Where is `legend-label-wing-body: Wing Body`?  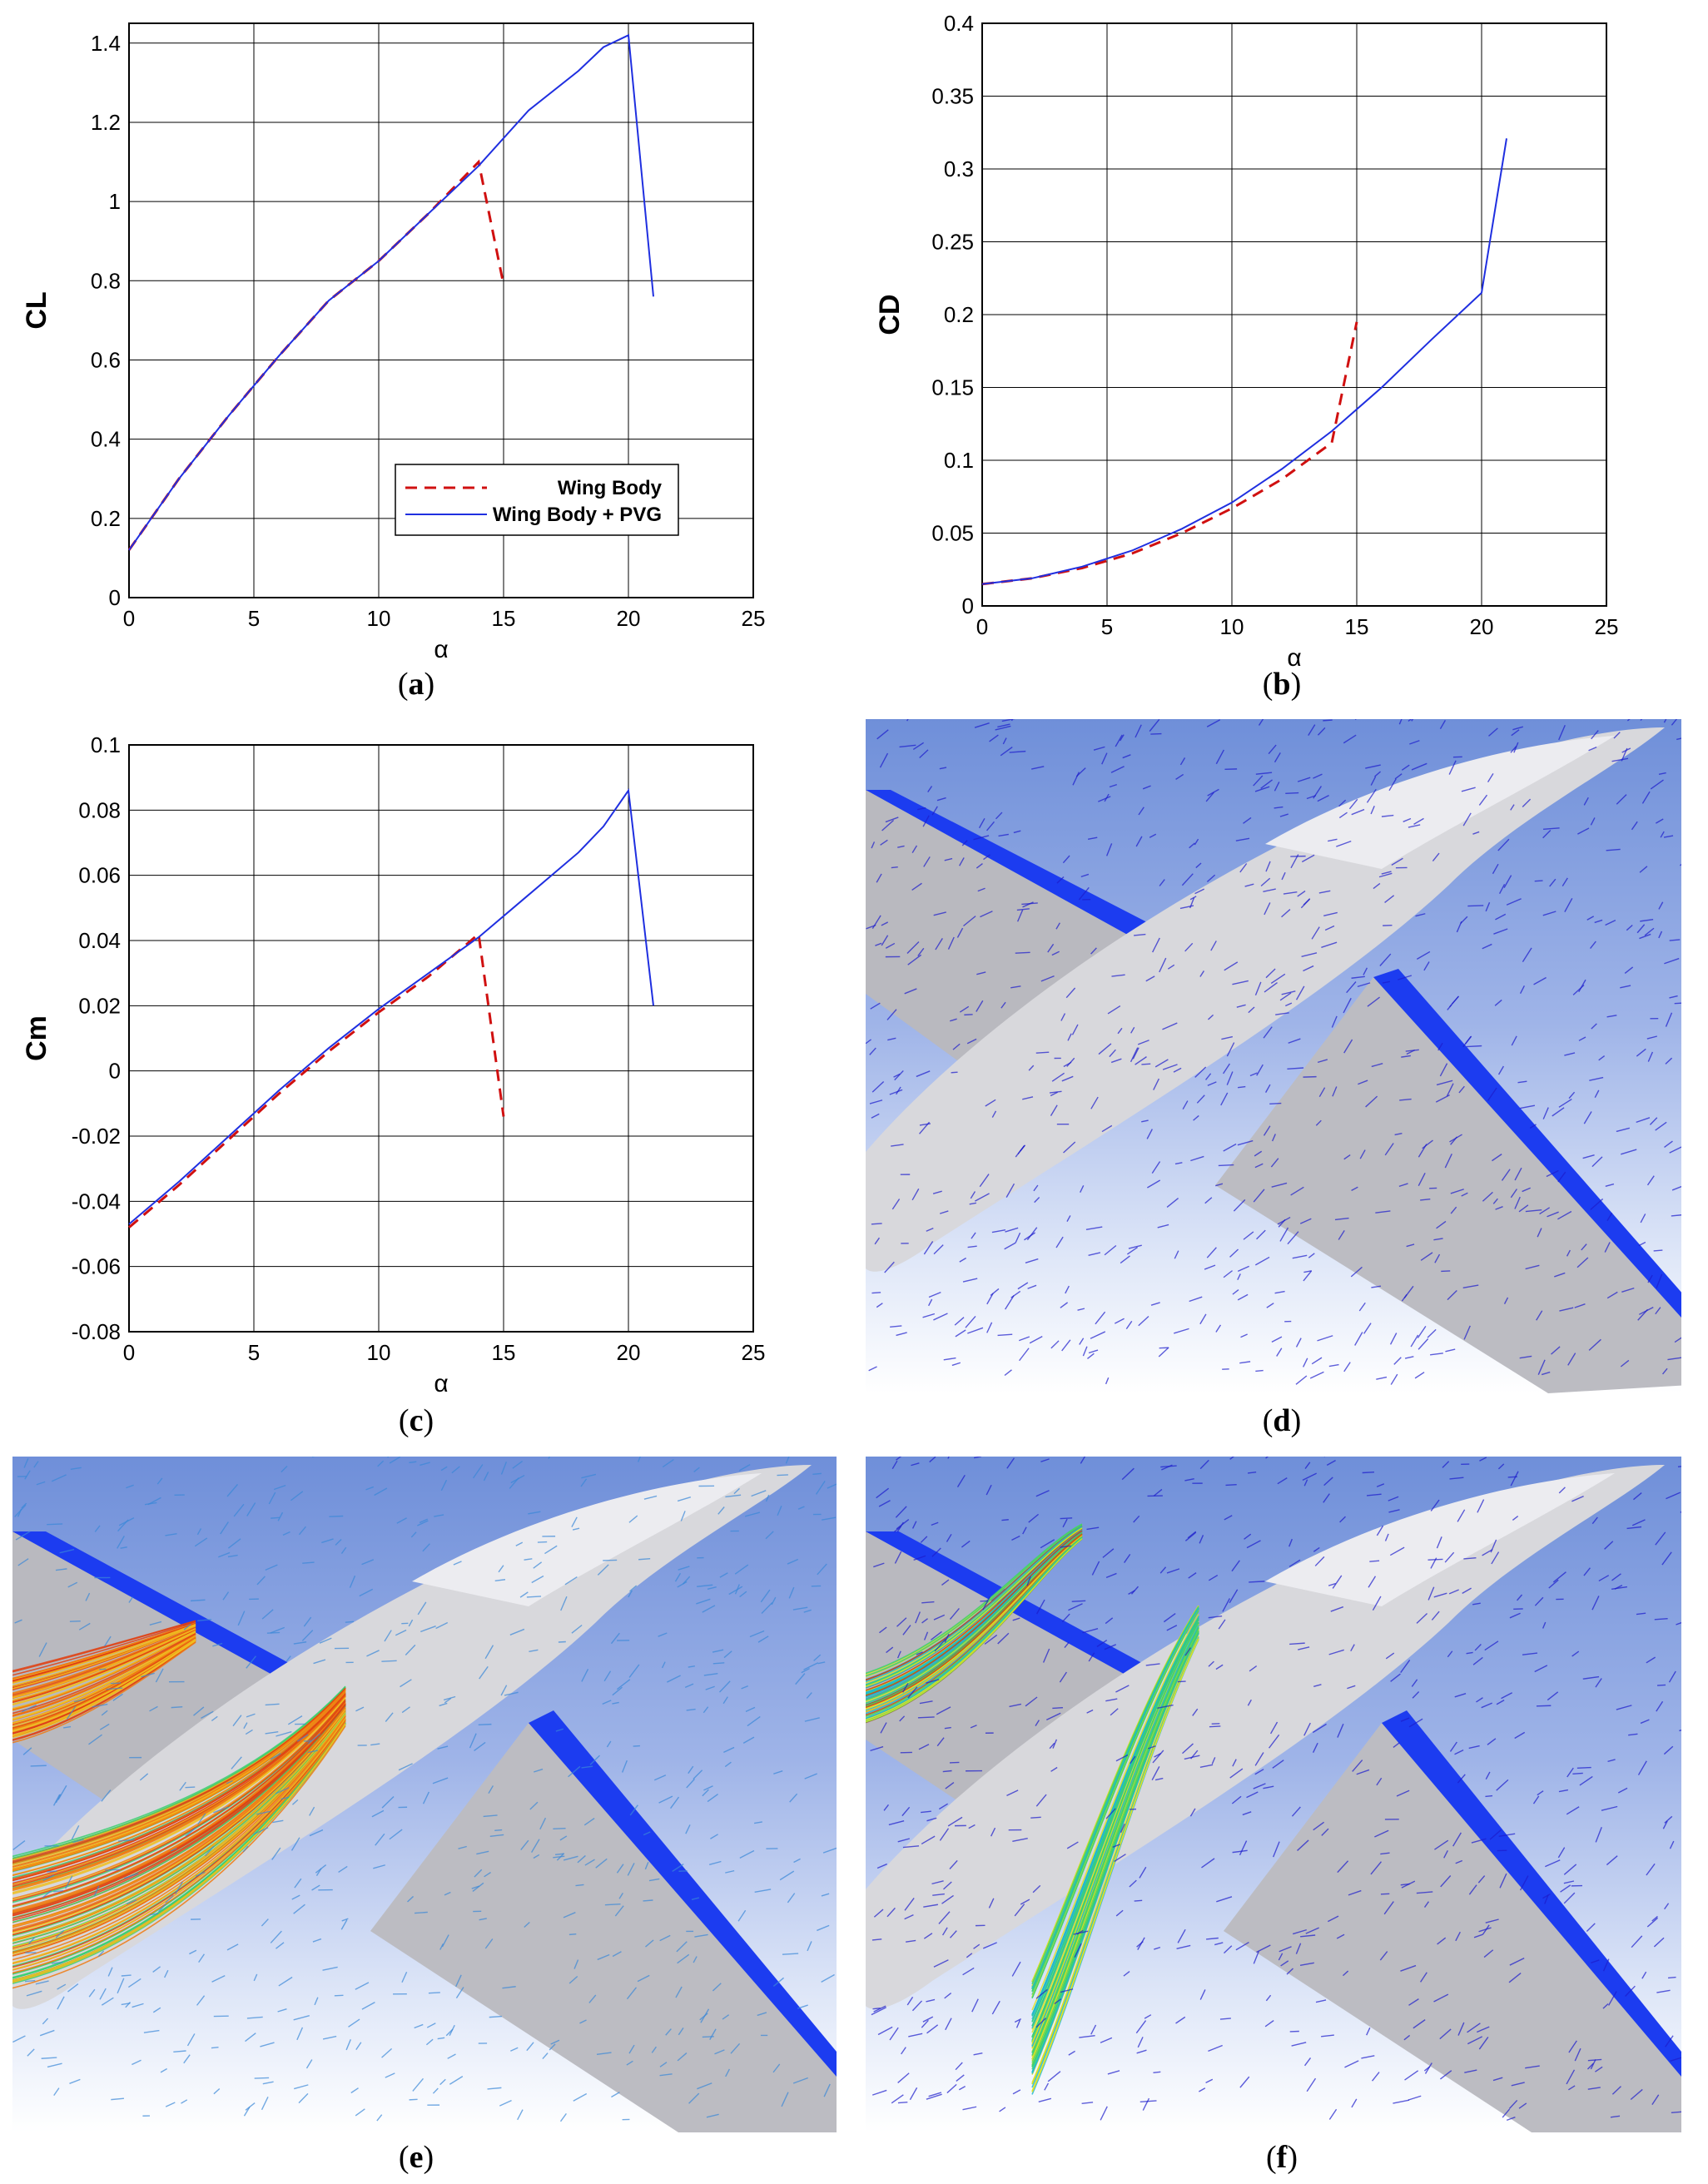 legend-label-wing-body: Wing Body is located at coordinates (610, 488).